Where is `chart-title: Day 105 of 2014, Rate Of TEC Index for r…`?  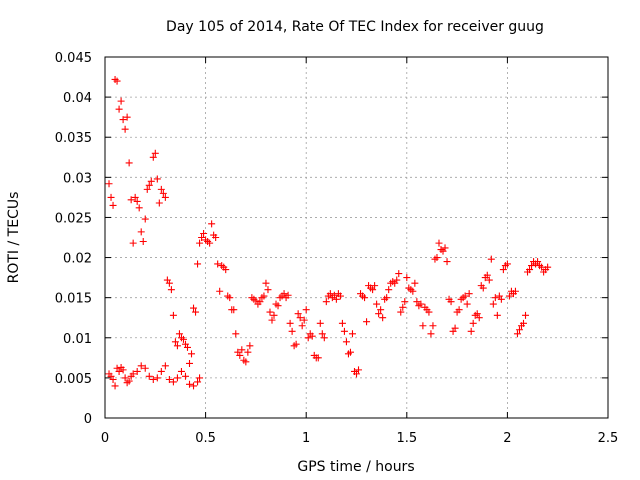 chart-title: Day 105 of 2014, Rate Of TEC Index for r… is located at coordinates (355, 27).